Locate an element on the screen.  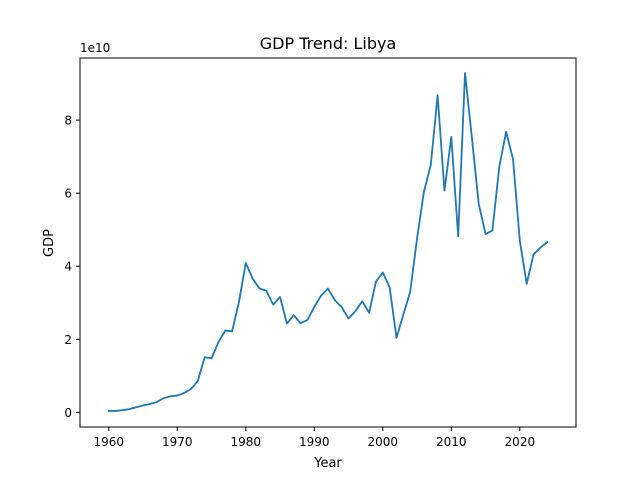
y-tick-label: 8 is located at coordinates (68, 121).